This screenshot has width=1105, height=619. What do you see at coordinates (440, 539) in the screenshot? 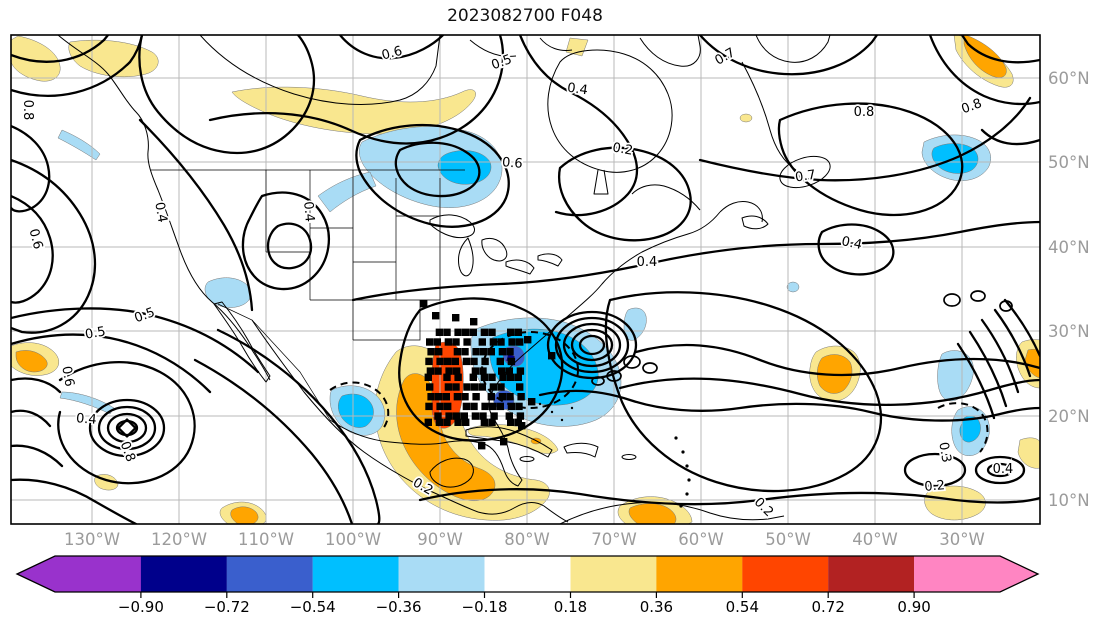
I see `lon-tick-label: 90°W` at bounding box center [440, 539].